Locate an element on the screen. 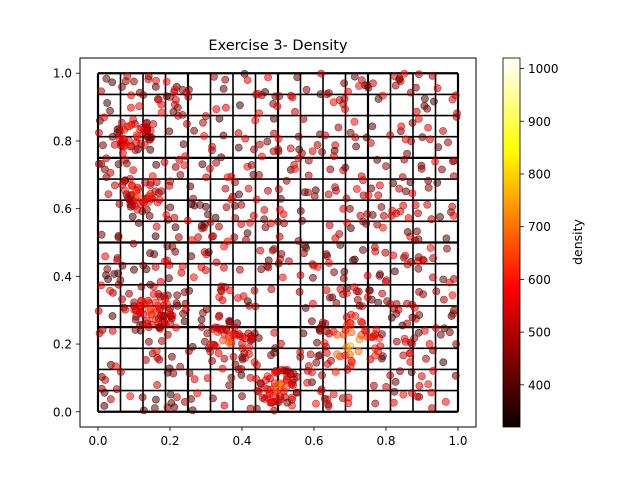 The width and height of the screenshot is (640, 480). y-tick-label: 0.2 is located at coordinates (62, 345).